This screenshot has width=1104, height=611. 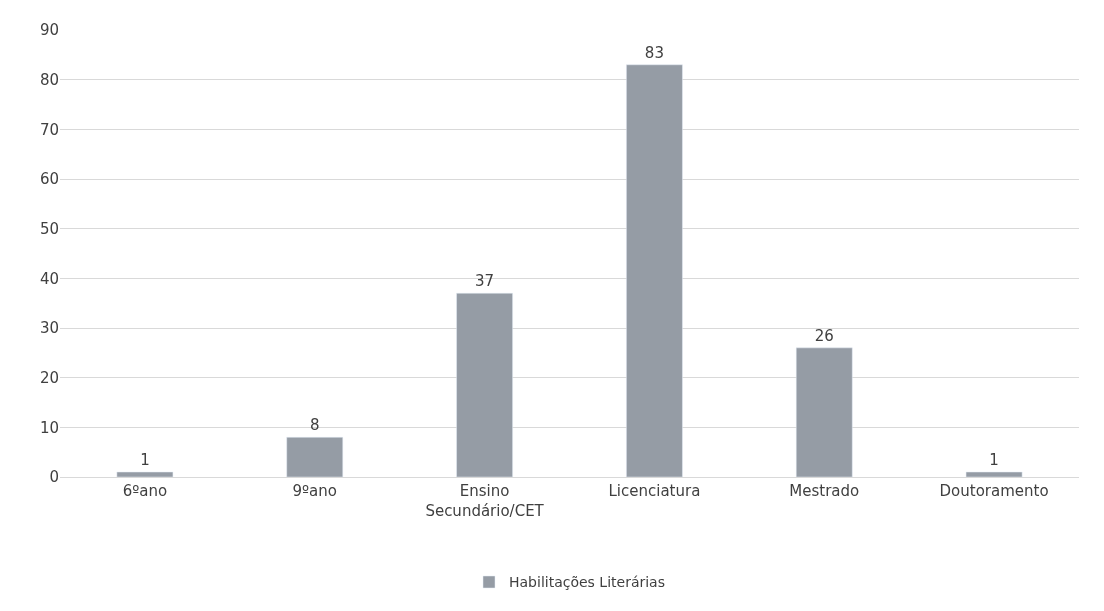 I want to click on x-tick-label: 9ºano, so click(x=314, y=491).